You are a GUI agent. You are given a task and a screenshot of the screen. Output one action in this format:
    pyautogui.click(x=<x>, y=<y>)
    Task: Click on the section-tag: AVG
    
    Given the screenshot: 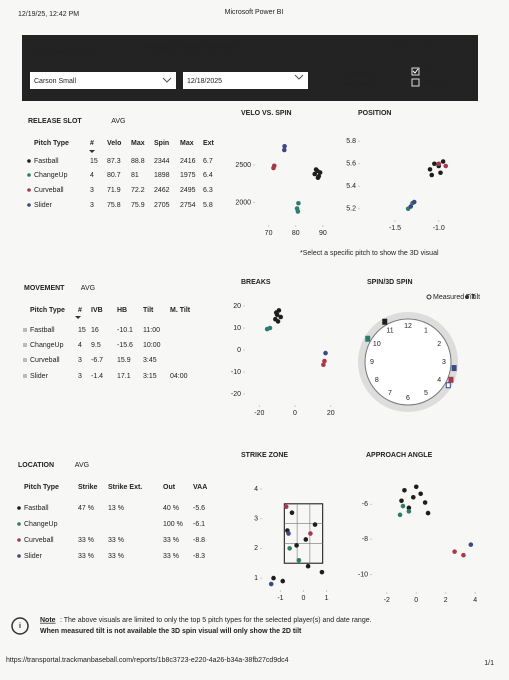 What is the action you would take?
    pyautogui.click(x=118, y=121)
    